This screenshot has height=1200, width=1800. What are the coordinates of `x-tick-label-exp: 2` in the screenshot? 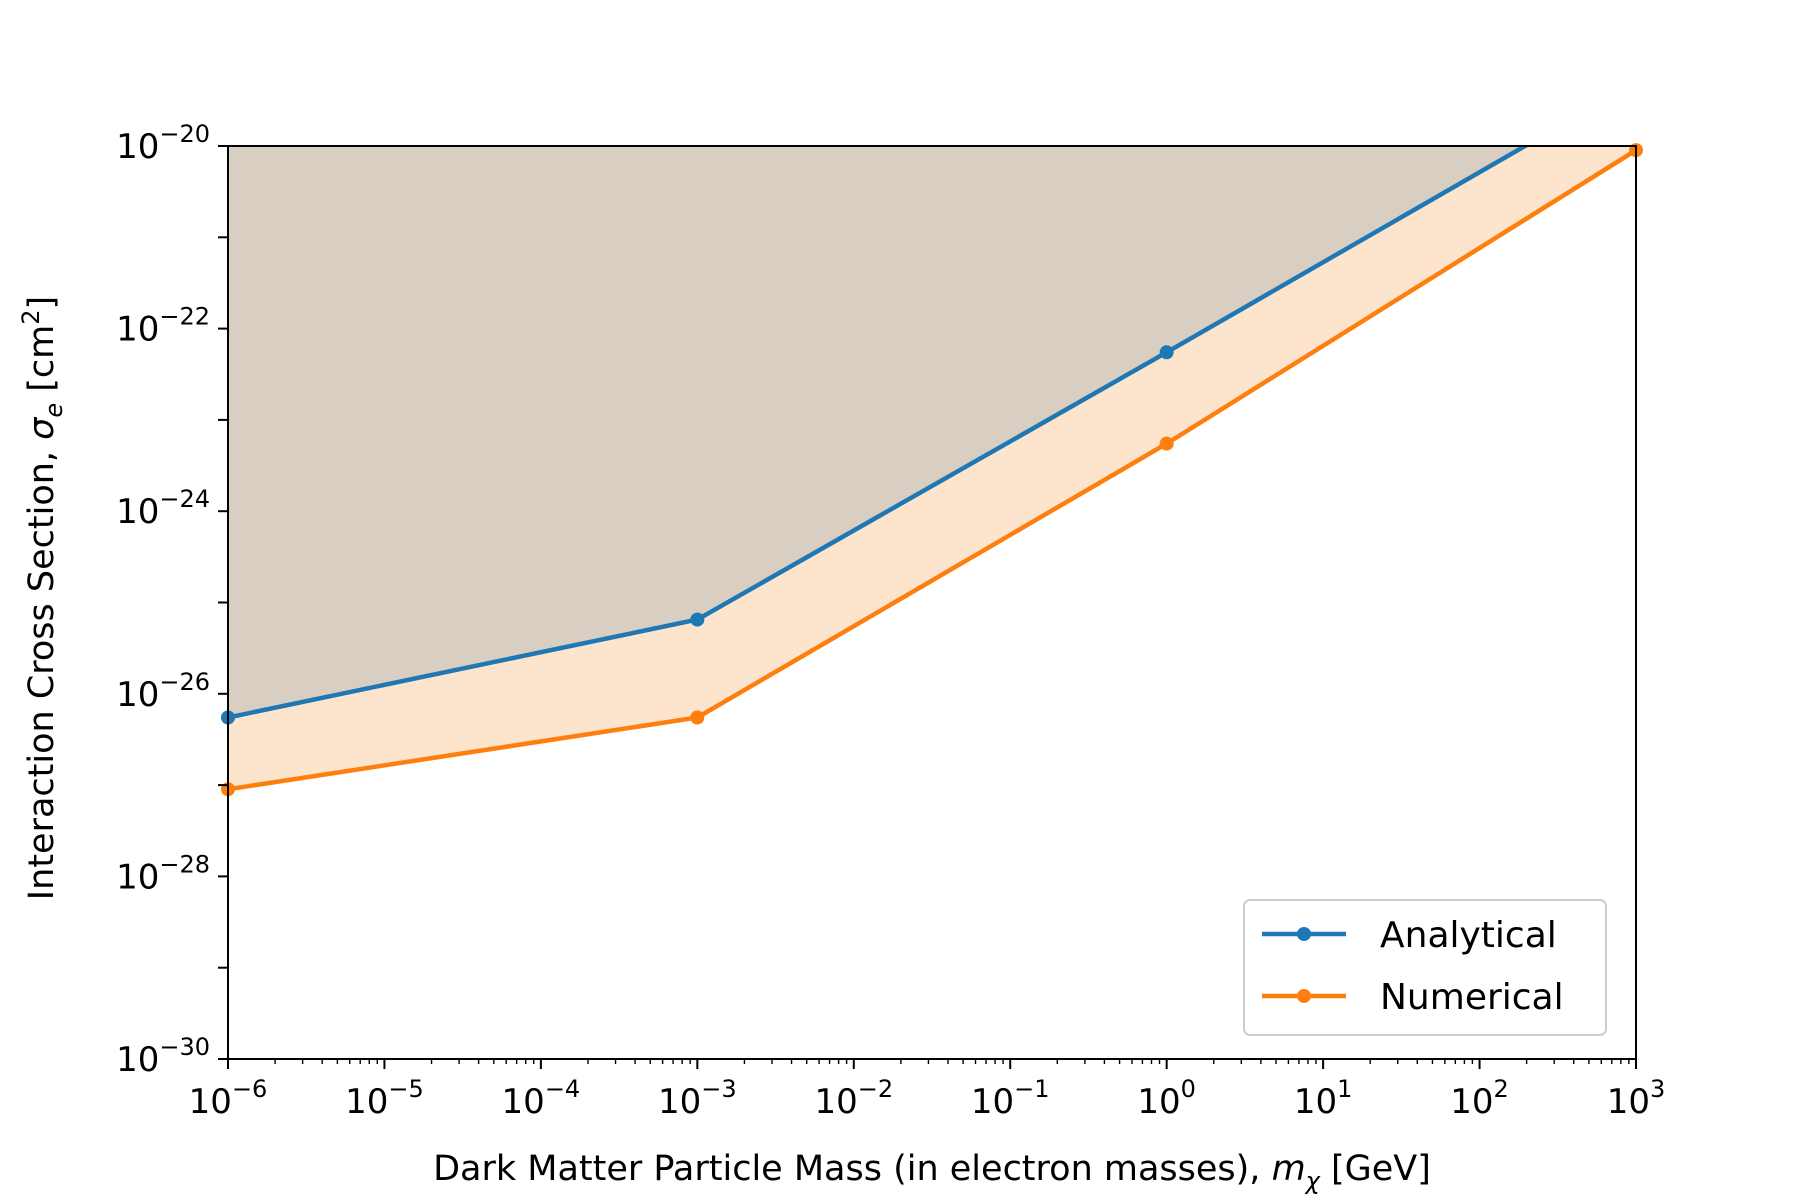 It's located at (1501, 1089).